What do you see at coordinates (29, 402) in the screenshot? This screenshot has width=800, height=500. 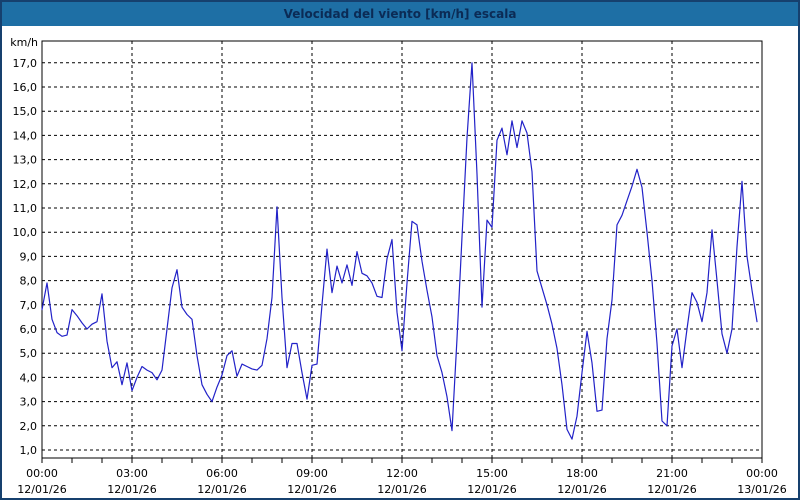 I see `y-tick-label: 3,0` at bounding box center [29, 402].